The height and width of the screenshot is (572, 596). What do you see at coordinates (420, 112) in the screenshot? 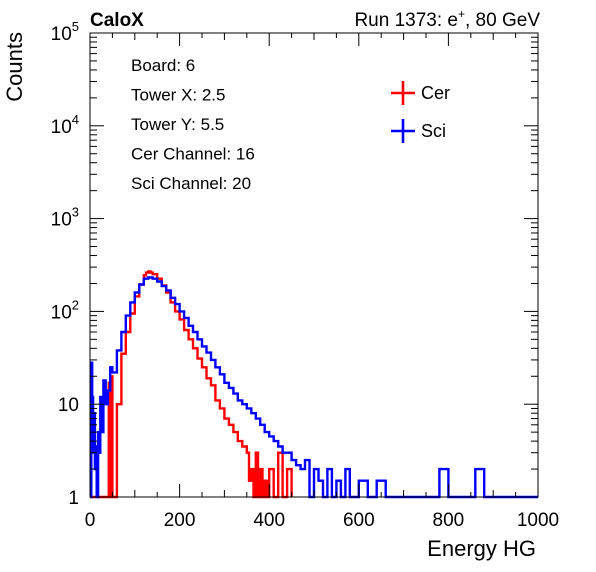
I see `legend: Cer Sci` at bounding box center [420, 112].